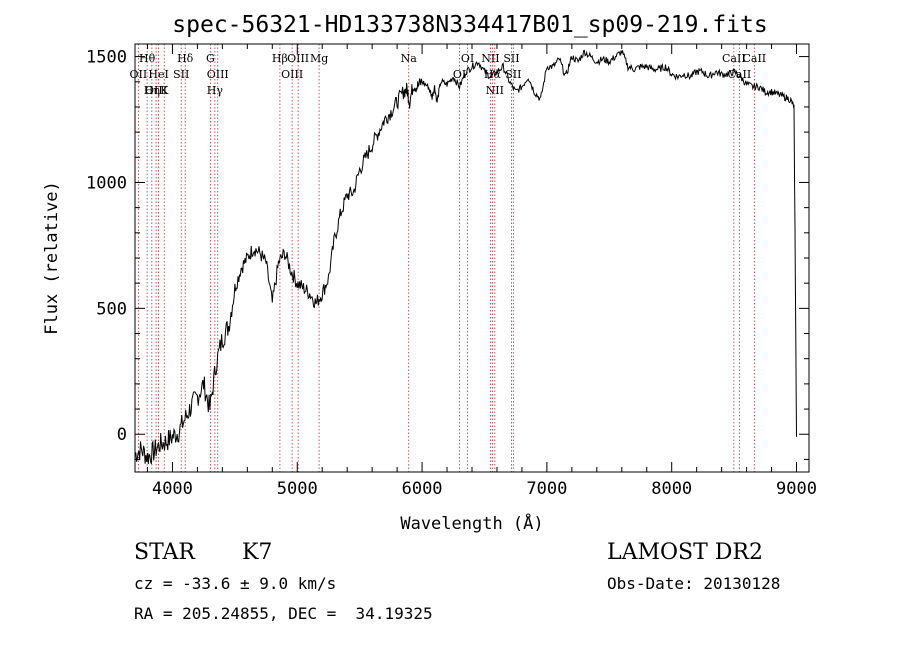  What do you see at coordinates (106, 58) in the screenshot?
I see `y-tick-label: 1500` at bounding box center [106, 58].